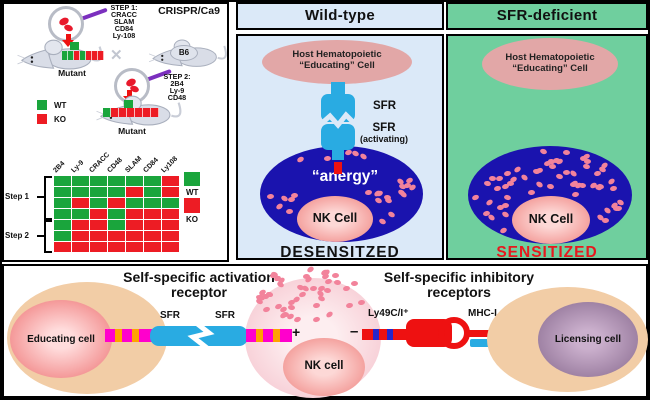 Image resolution: width=650 pixels, height=400 pixels. What do you see at coordinates (338, 128) in the screenshot?
I see `sfr-receptor-icon` at bounding box center [338, 128].